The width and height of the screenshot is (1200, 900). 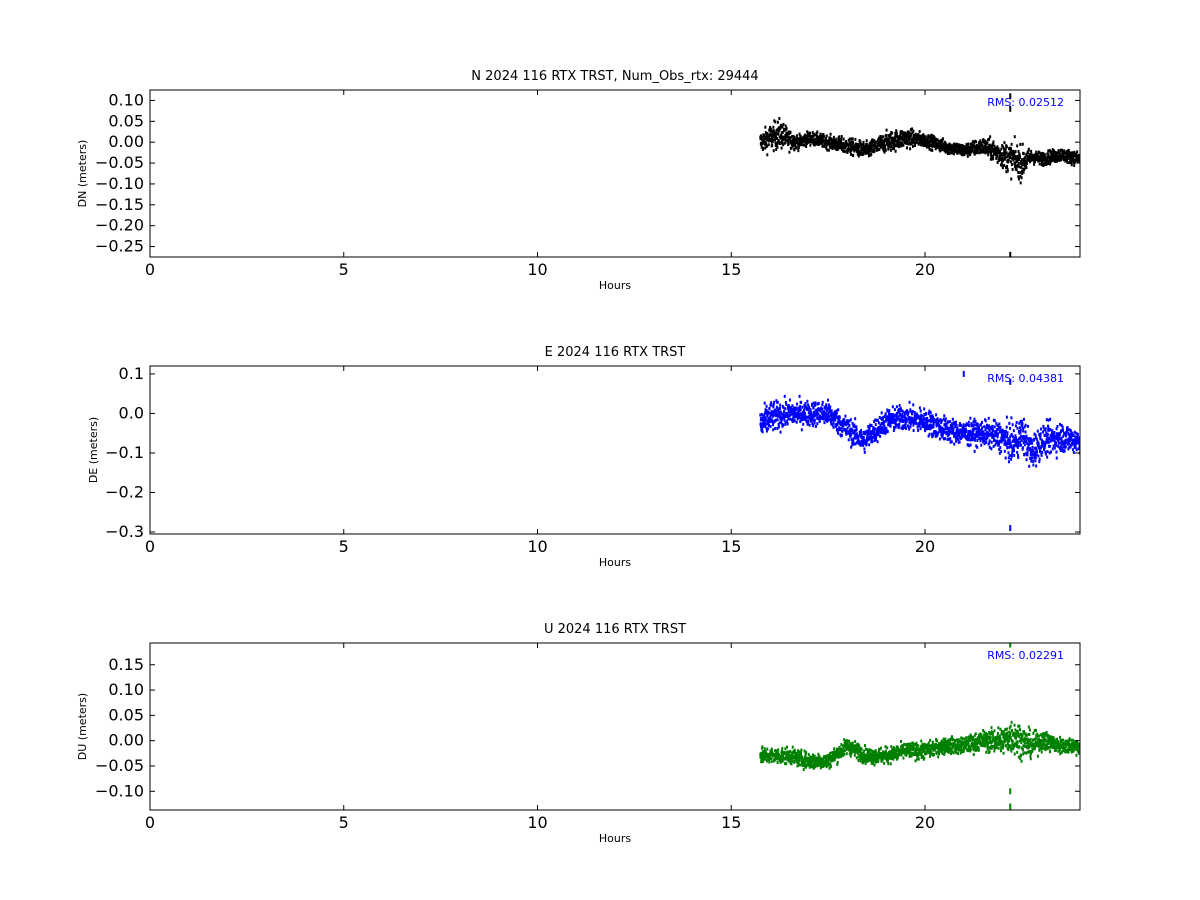 What do you see at coordinates (919, 175) in the screenshot?
I see `data-points` at bounding box center [919, 175].